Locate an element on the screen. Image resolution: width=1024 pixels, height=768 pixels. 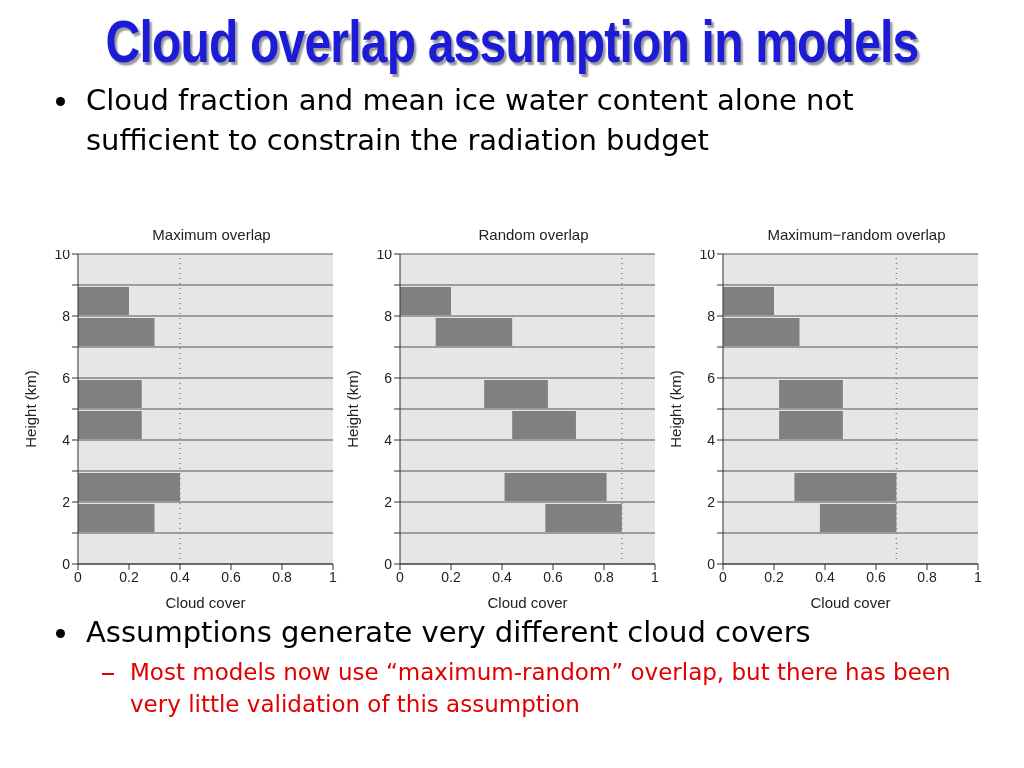
text: Most models now use “maximum-random” overlap, but there has been very little validation of this assumption is located at coordinates (541, 688).